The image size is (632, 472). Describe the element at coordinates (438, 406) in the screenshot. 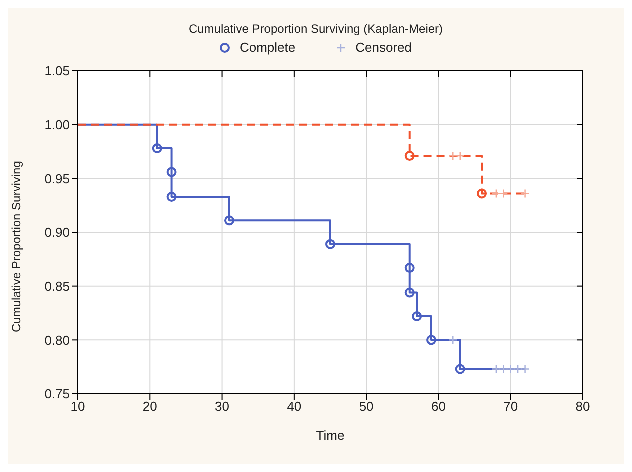

I see `x-tick-label: 60` at that location.